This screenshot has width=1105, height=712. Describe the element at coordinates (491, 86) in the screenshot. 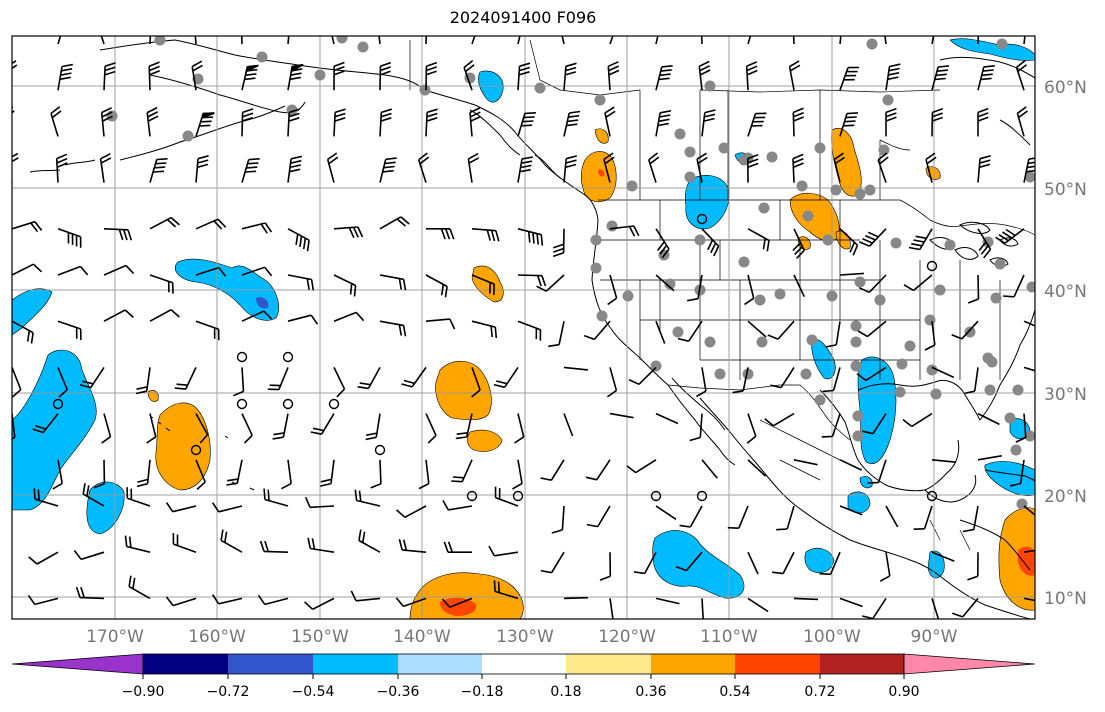

I see `negative-anomaly-area` at that location.